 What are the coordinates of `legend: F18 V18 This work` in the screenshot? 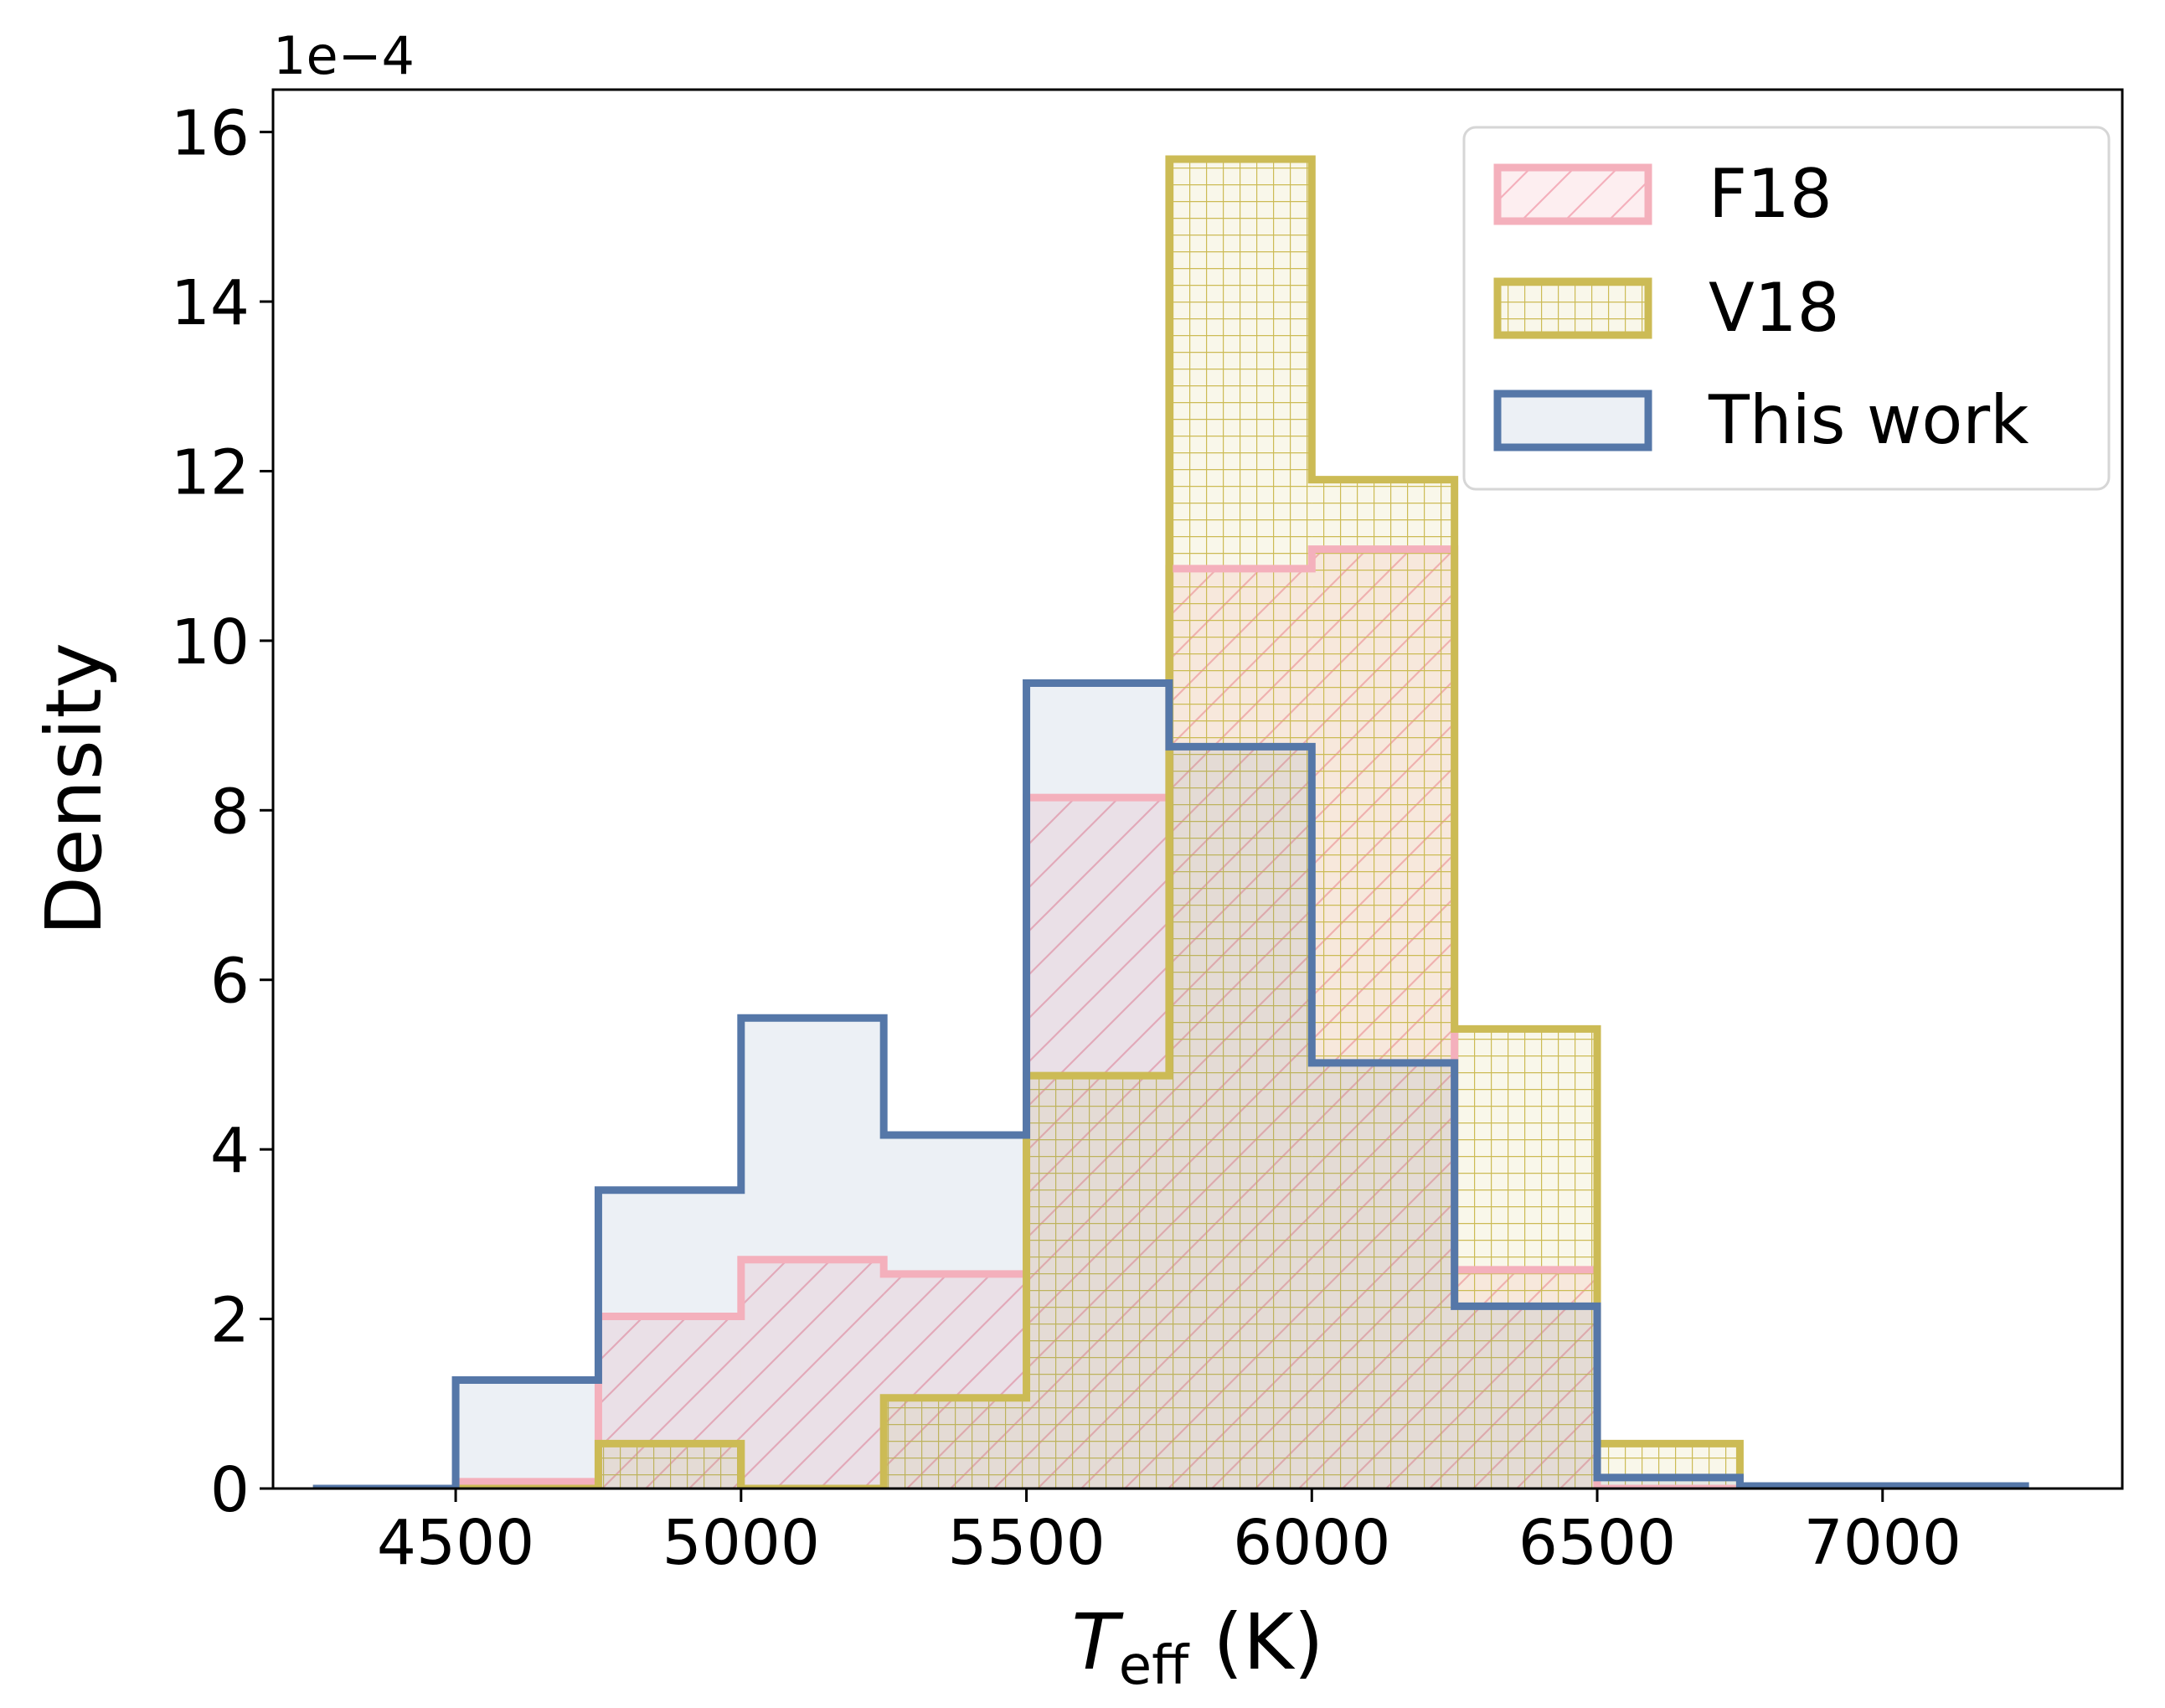 It's located at (1786, 308).